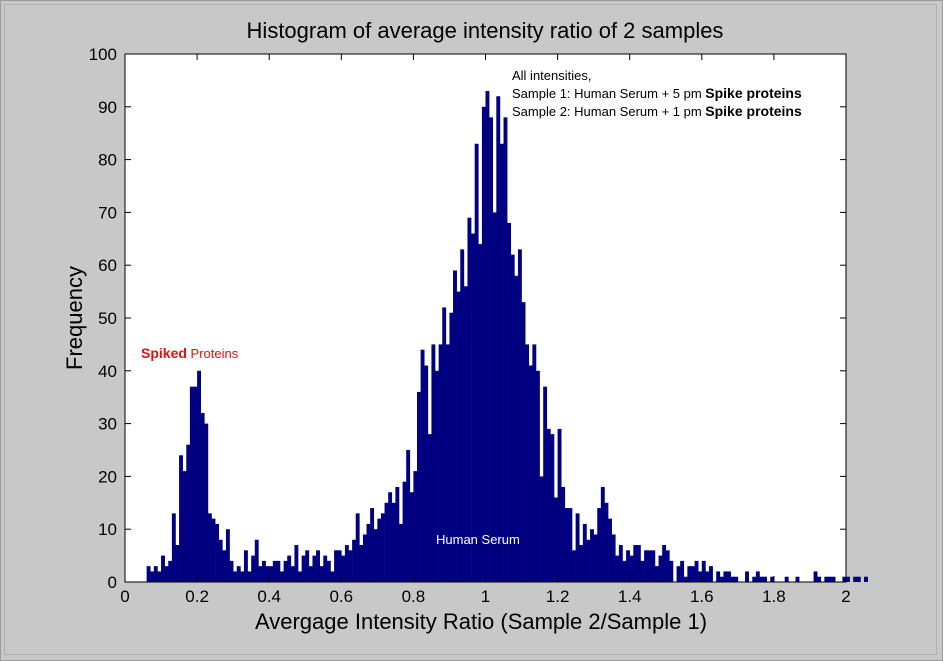 The image size is (943, 661). I want to click on x-tick-label: 1.4, so click(630, 596).